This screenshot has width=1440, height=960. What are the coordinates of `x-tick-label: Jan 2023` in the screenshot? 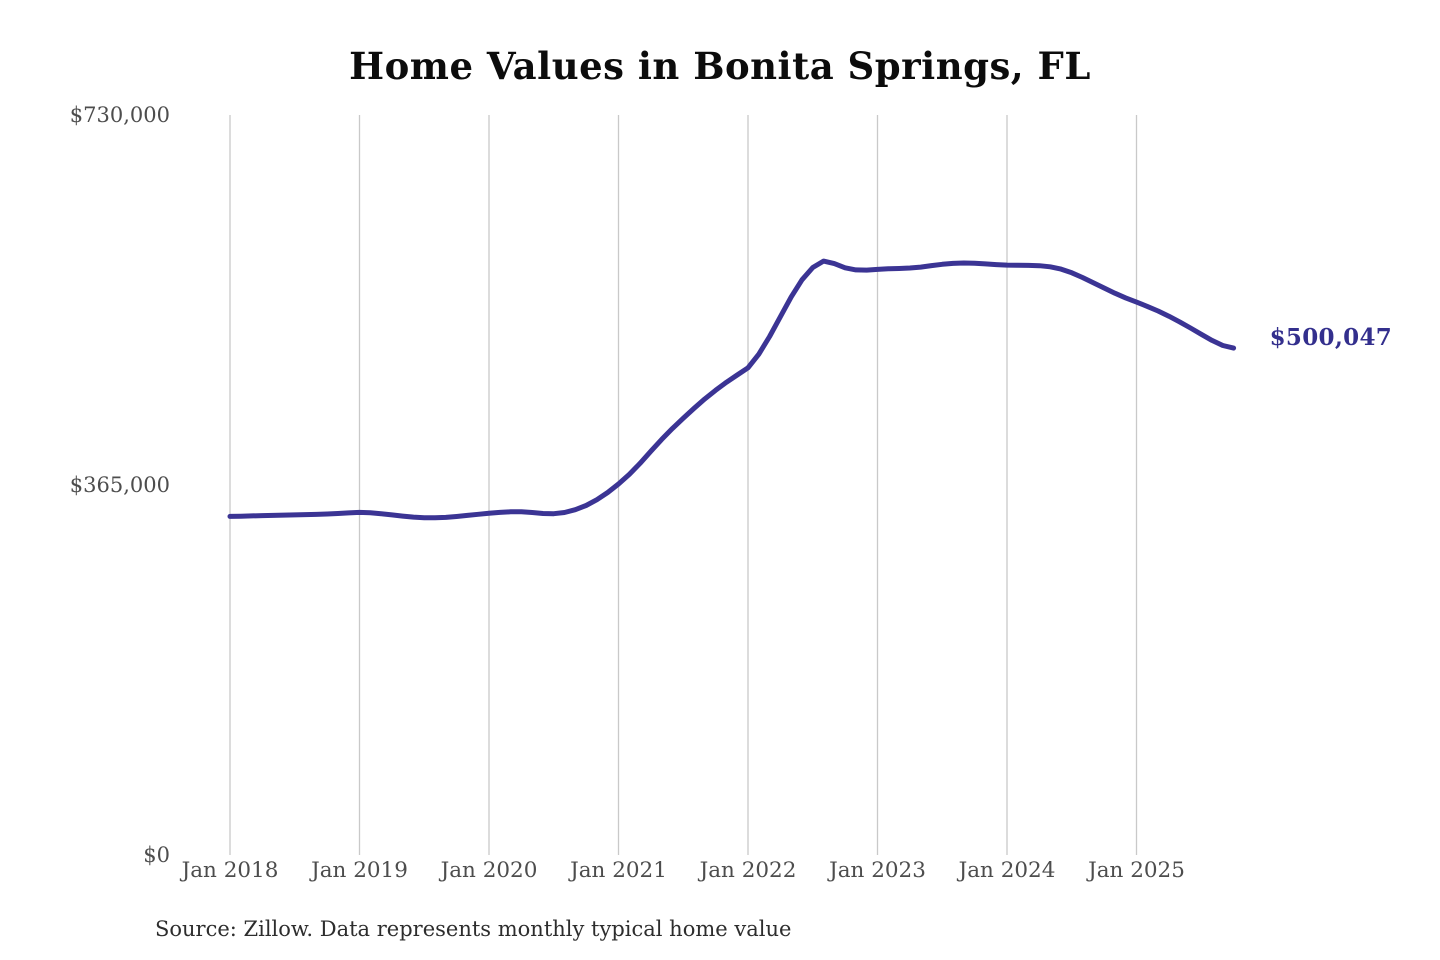 It's located at (877, 870).